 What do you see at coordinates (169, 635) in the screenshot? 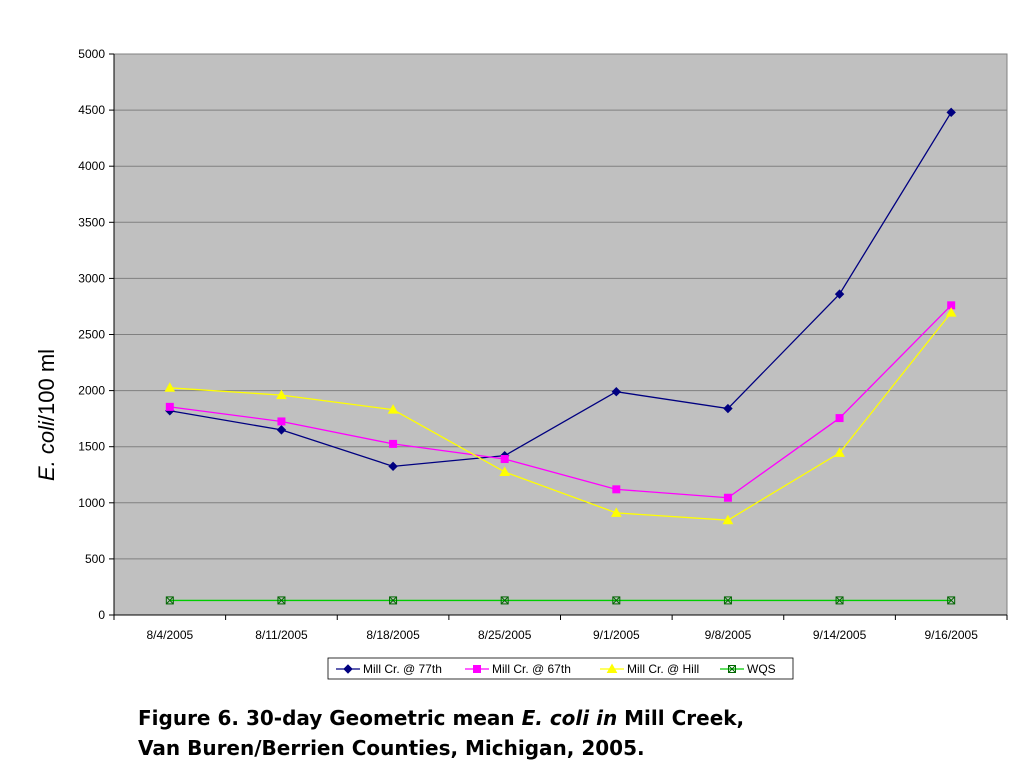
I see `x-tick-label: 8/4/2005` at bounding box center [169, 635].